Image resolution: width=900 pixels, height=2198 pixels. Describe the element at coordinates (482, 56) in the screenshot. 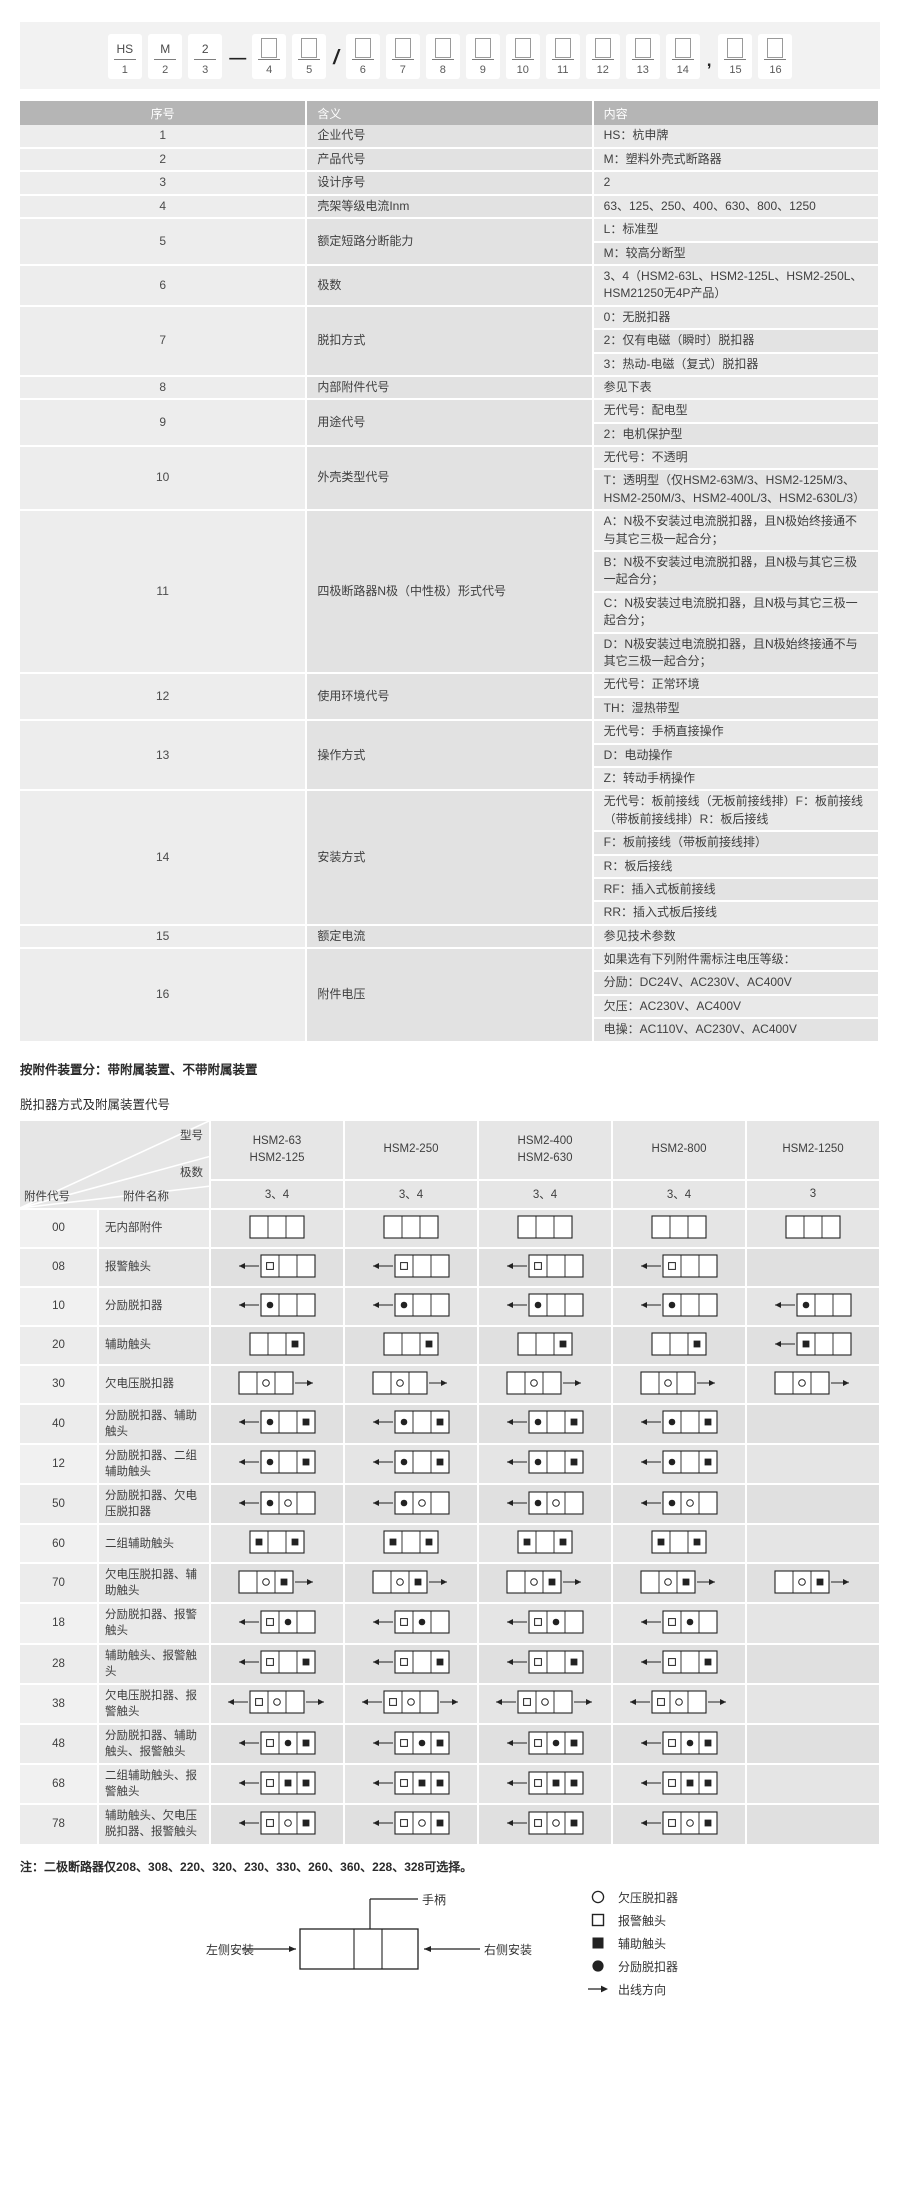

I see `code-cell-9: 9` at that location.